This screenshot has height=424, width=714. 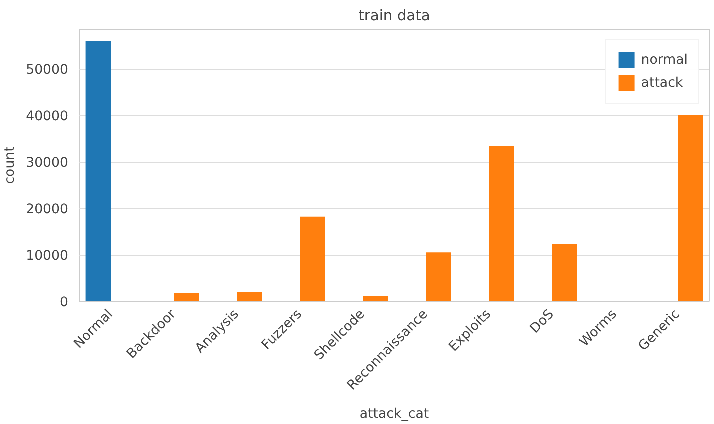 What do you see at coordinates (47, 117) in the screenshot?
I see `y-tick-label: 40000` at bounding box center [47, 117].